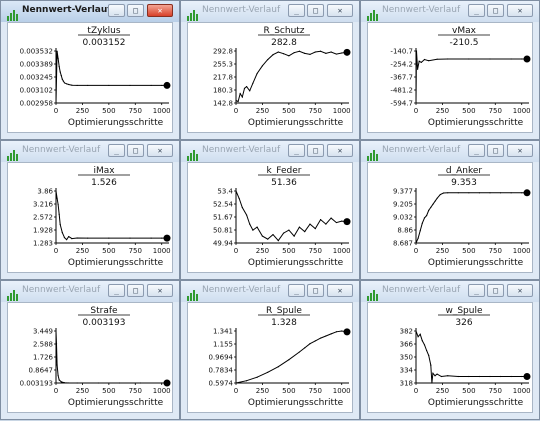 This screenshot has width=540, height=421. What do you see at coordinates (407, 371) in the screenshot?
I see `y-tick-label: 334` at bounding box center [407, 371].